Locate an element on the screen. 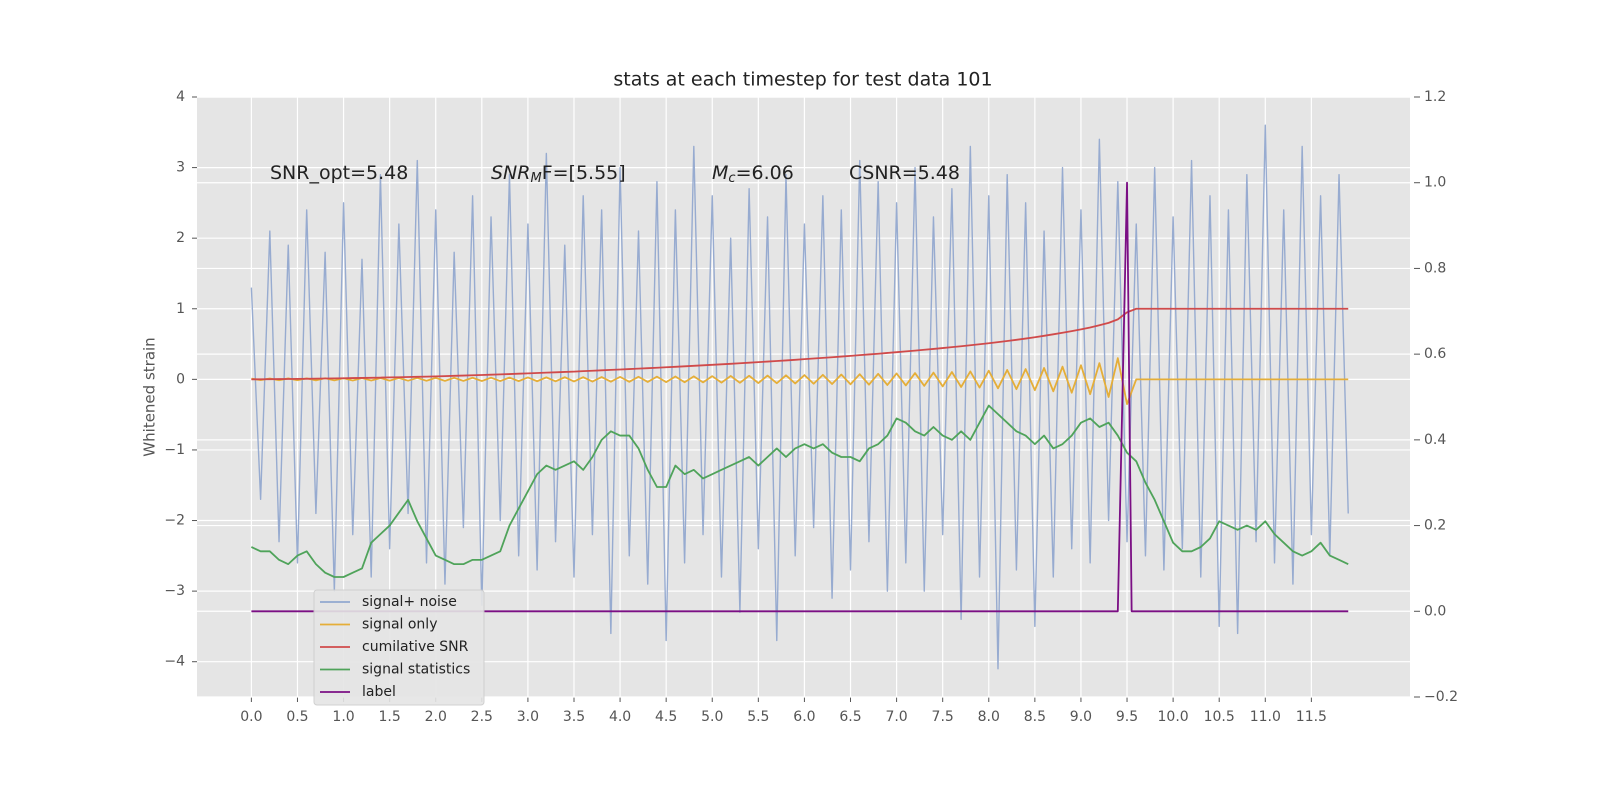 Image resolution: width=1600 pixels, height=800 pixels. annotation-text: CSNR=5.48 is located at coordinates (904, 173).